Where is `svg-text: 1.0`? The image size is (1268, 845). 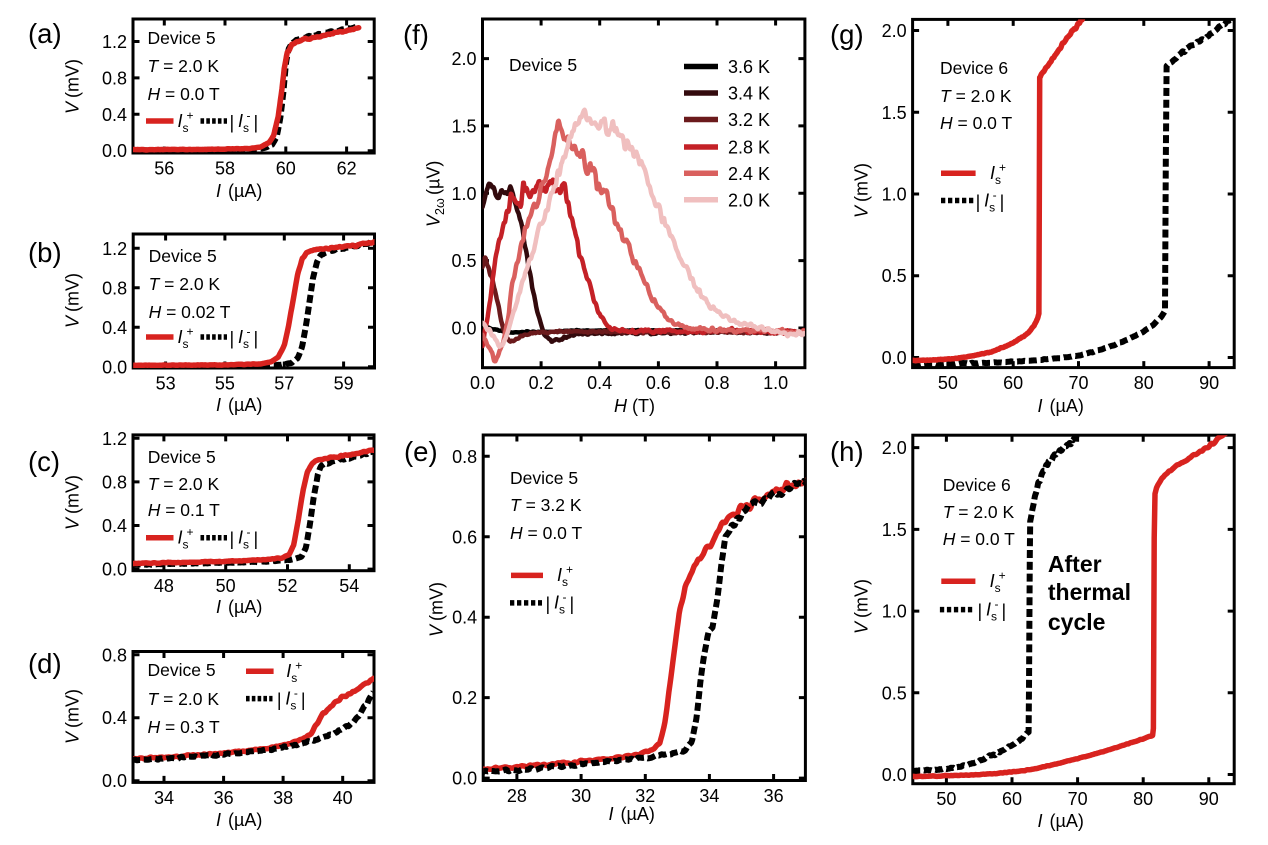 svg-text: 1.0 is located at coordinates (463, 194).